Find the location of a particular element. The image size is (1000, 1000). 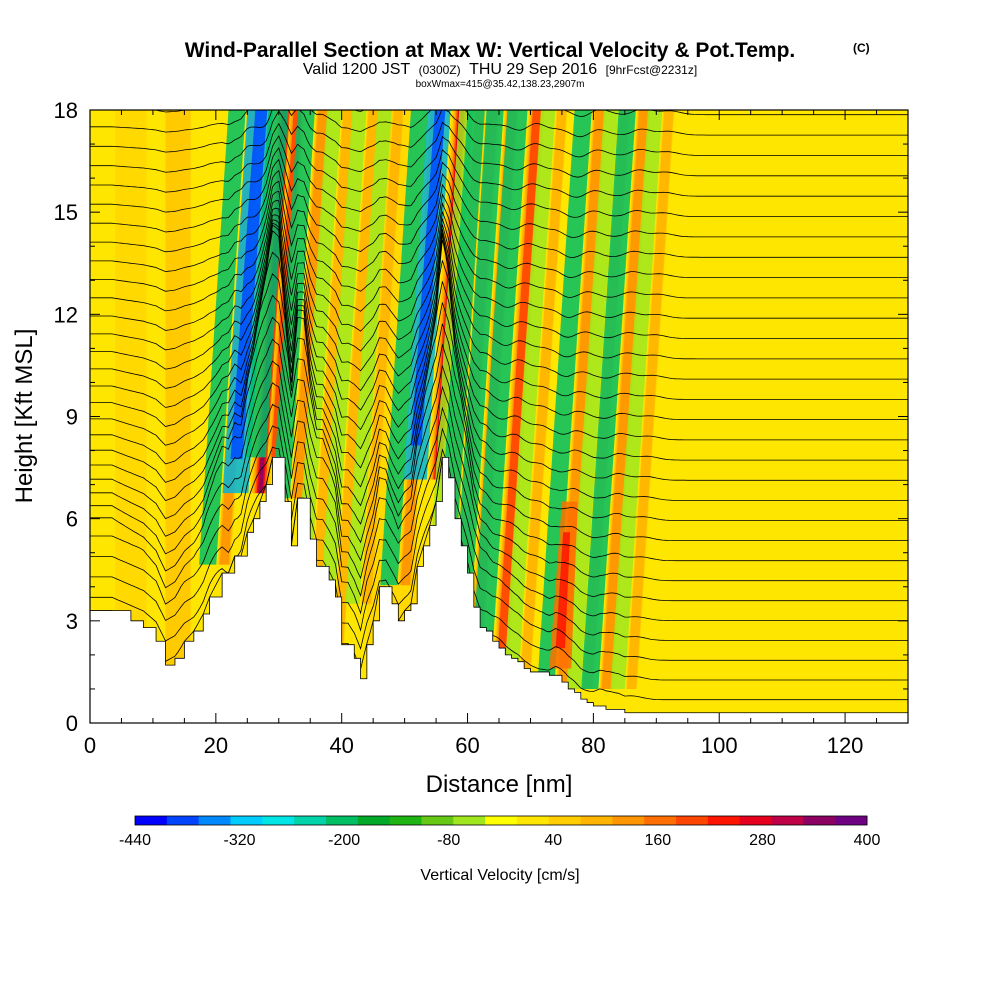

colorbar-ticks: -440 -320 -200 -80 40 160 280 400 is located at coordinates (499, 840).